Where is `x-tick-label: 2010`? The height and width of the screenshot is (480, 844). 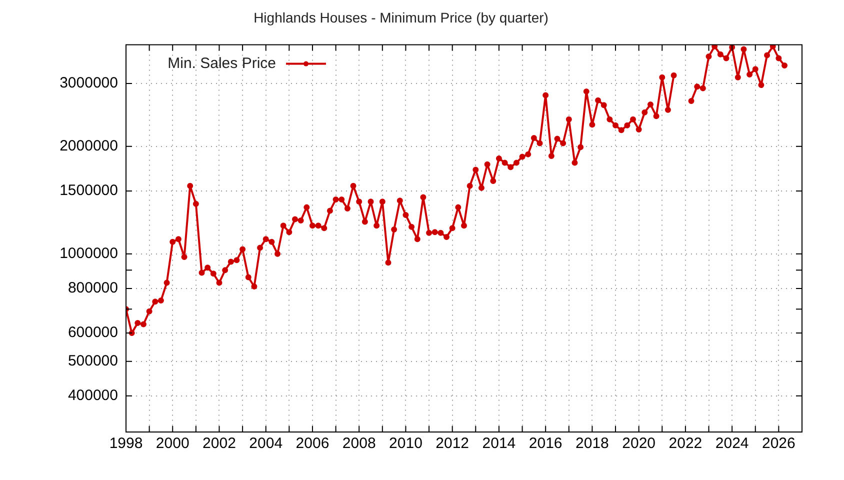
x-tick-label: 2010 is located at coordinates (405, 443).